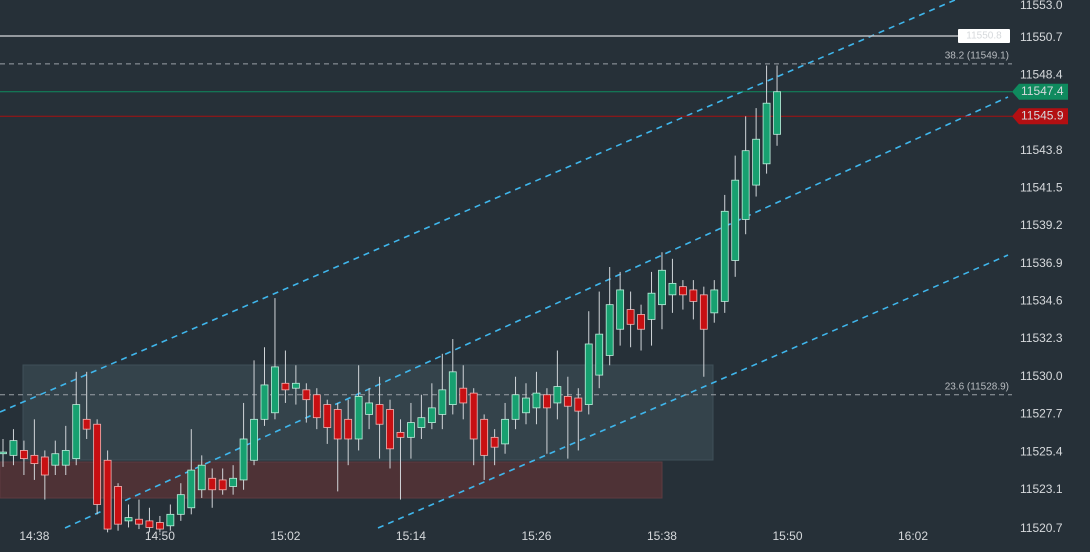 Image resolution: width=1090 pixels, height=552 pixels. What do you see at coordinates (977, 56) in the screenshot?
I see `level-label: 38.2 (11549.1)` at bounding box center [977, 56].